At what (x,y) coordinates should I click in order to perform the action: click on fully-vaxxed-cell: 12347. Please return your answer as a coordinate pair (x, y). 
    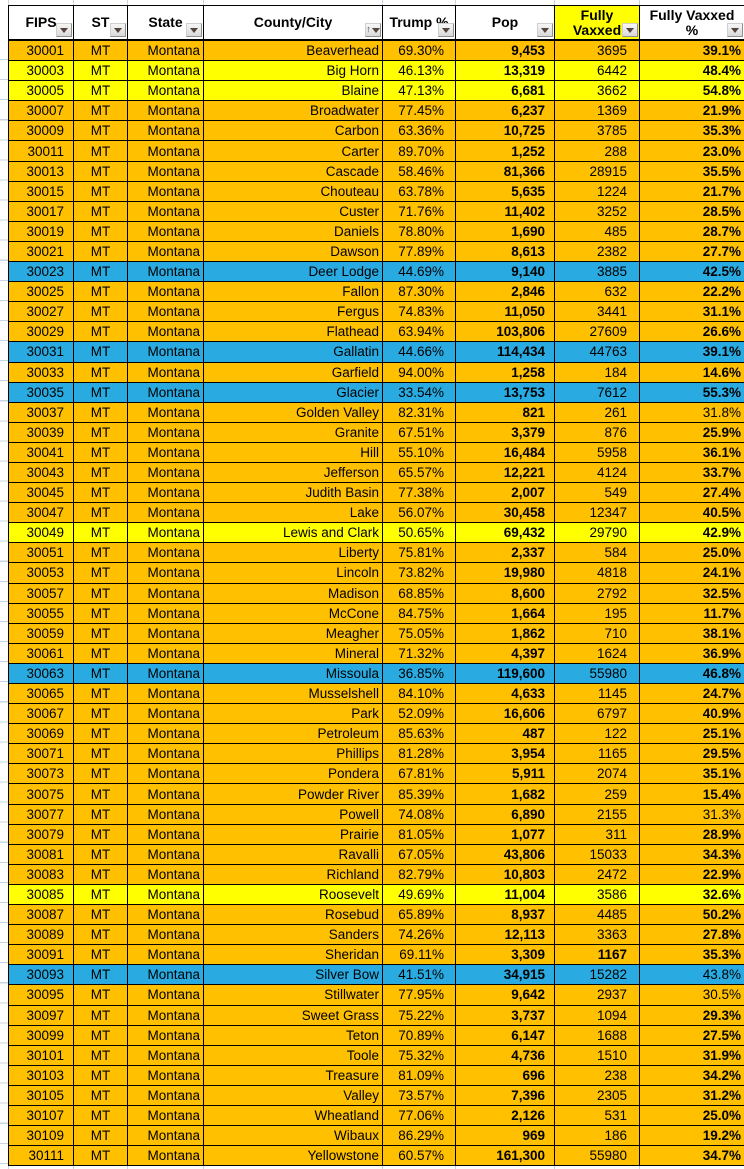
    Looking at the image, I should click on (597, 513).